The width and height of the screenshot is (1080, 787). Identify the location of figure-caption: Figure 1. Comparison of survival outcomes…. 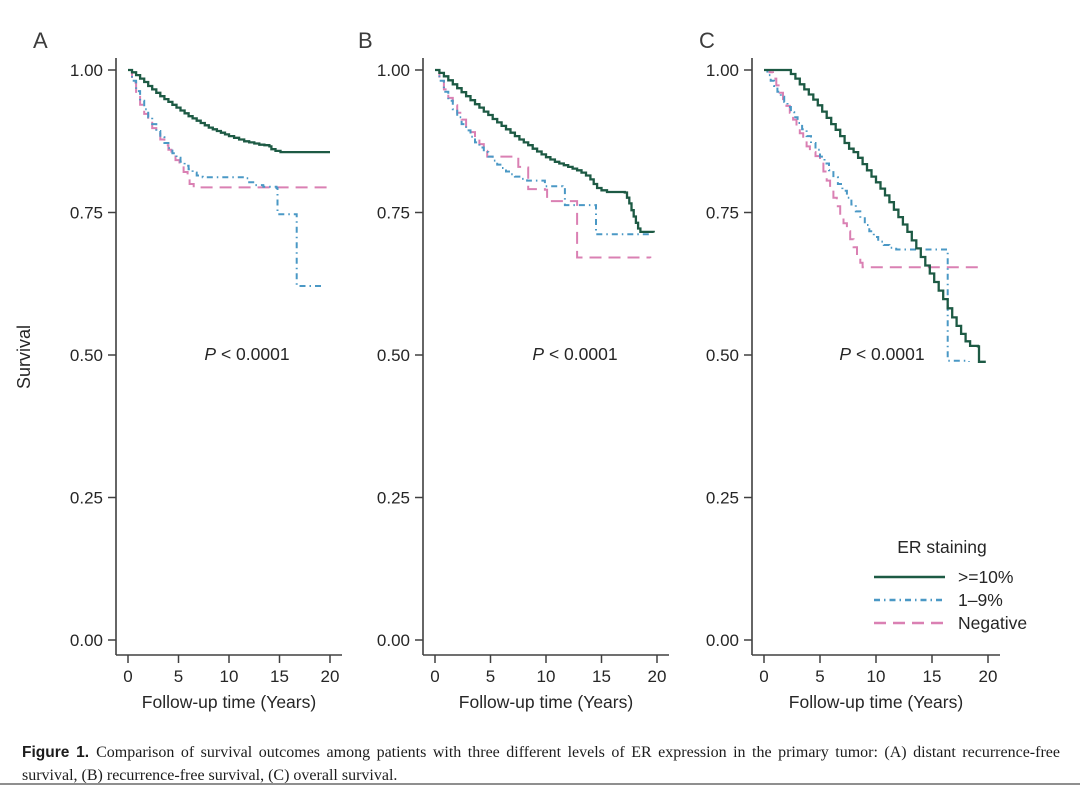
(541, 764).